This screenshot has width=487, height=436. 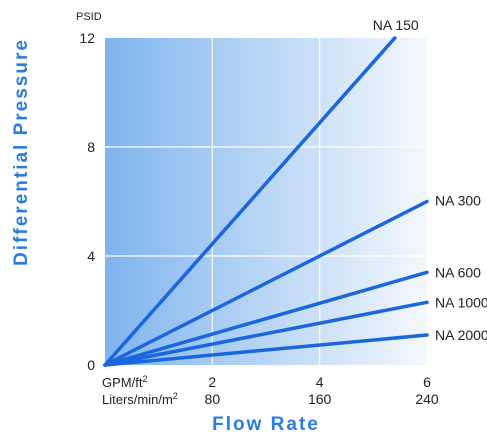 I want to click on x-axis-title: Flow Rate, so click(x=266, y=424).